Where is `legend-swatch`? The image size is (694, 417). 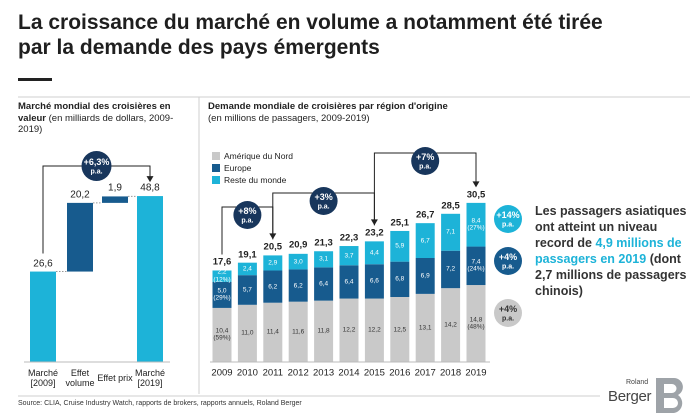 legend-swatch is located at coordinates (216, 156).